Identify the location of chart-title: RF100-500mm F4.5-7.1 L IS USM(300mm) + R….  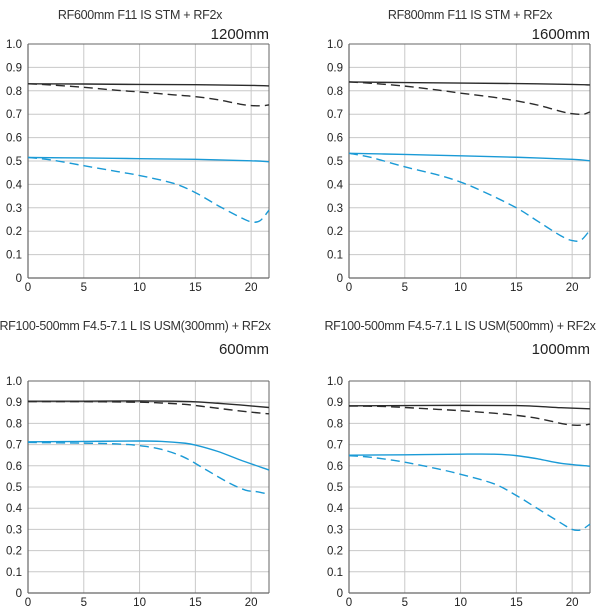
(136, 326).